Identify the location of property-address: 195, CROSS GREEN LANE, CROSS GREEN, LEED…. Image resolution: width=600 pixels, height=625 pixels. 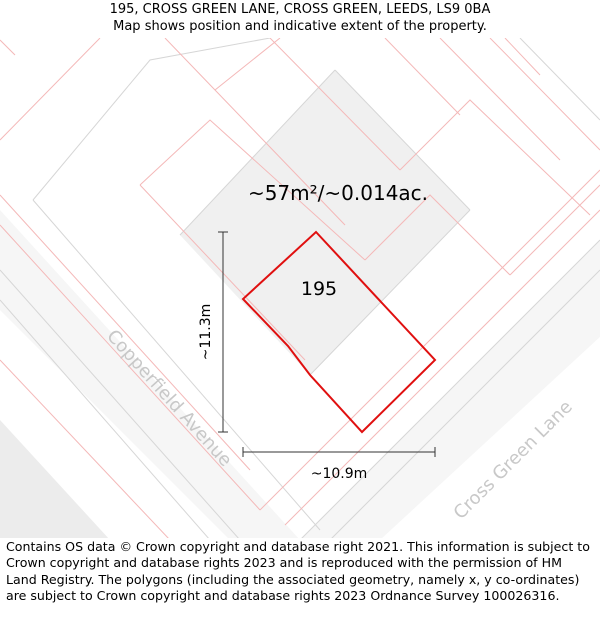
(300, 9).